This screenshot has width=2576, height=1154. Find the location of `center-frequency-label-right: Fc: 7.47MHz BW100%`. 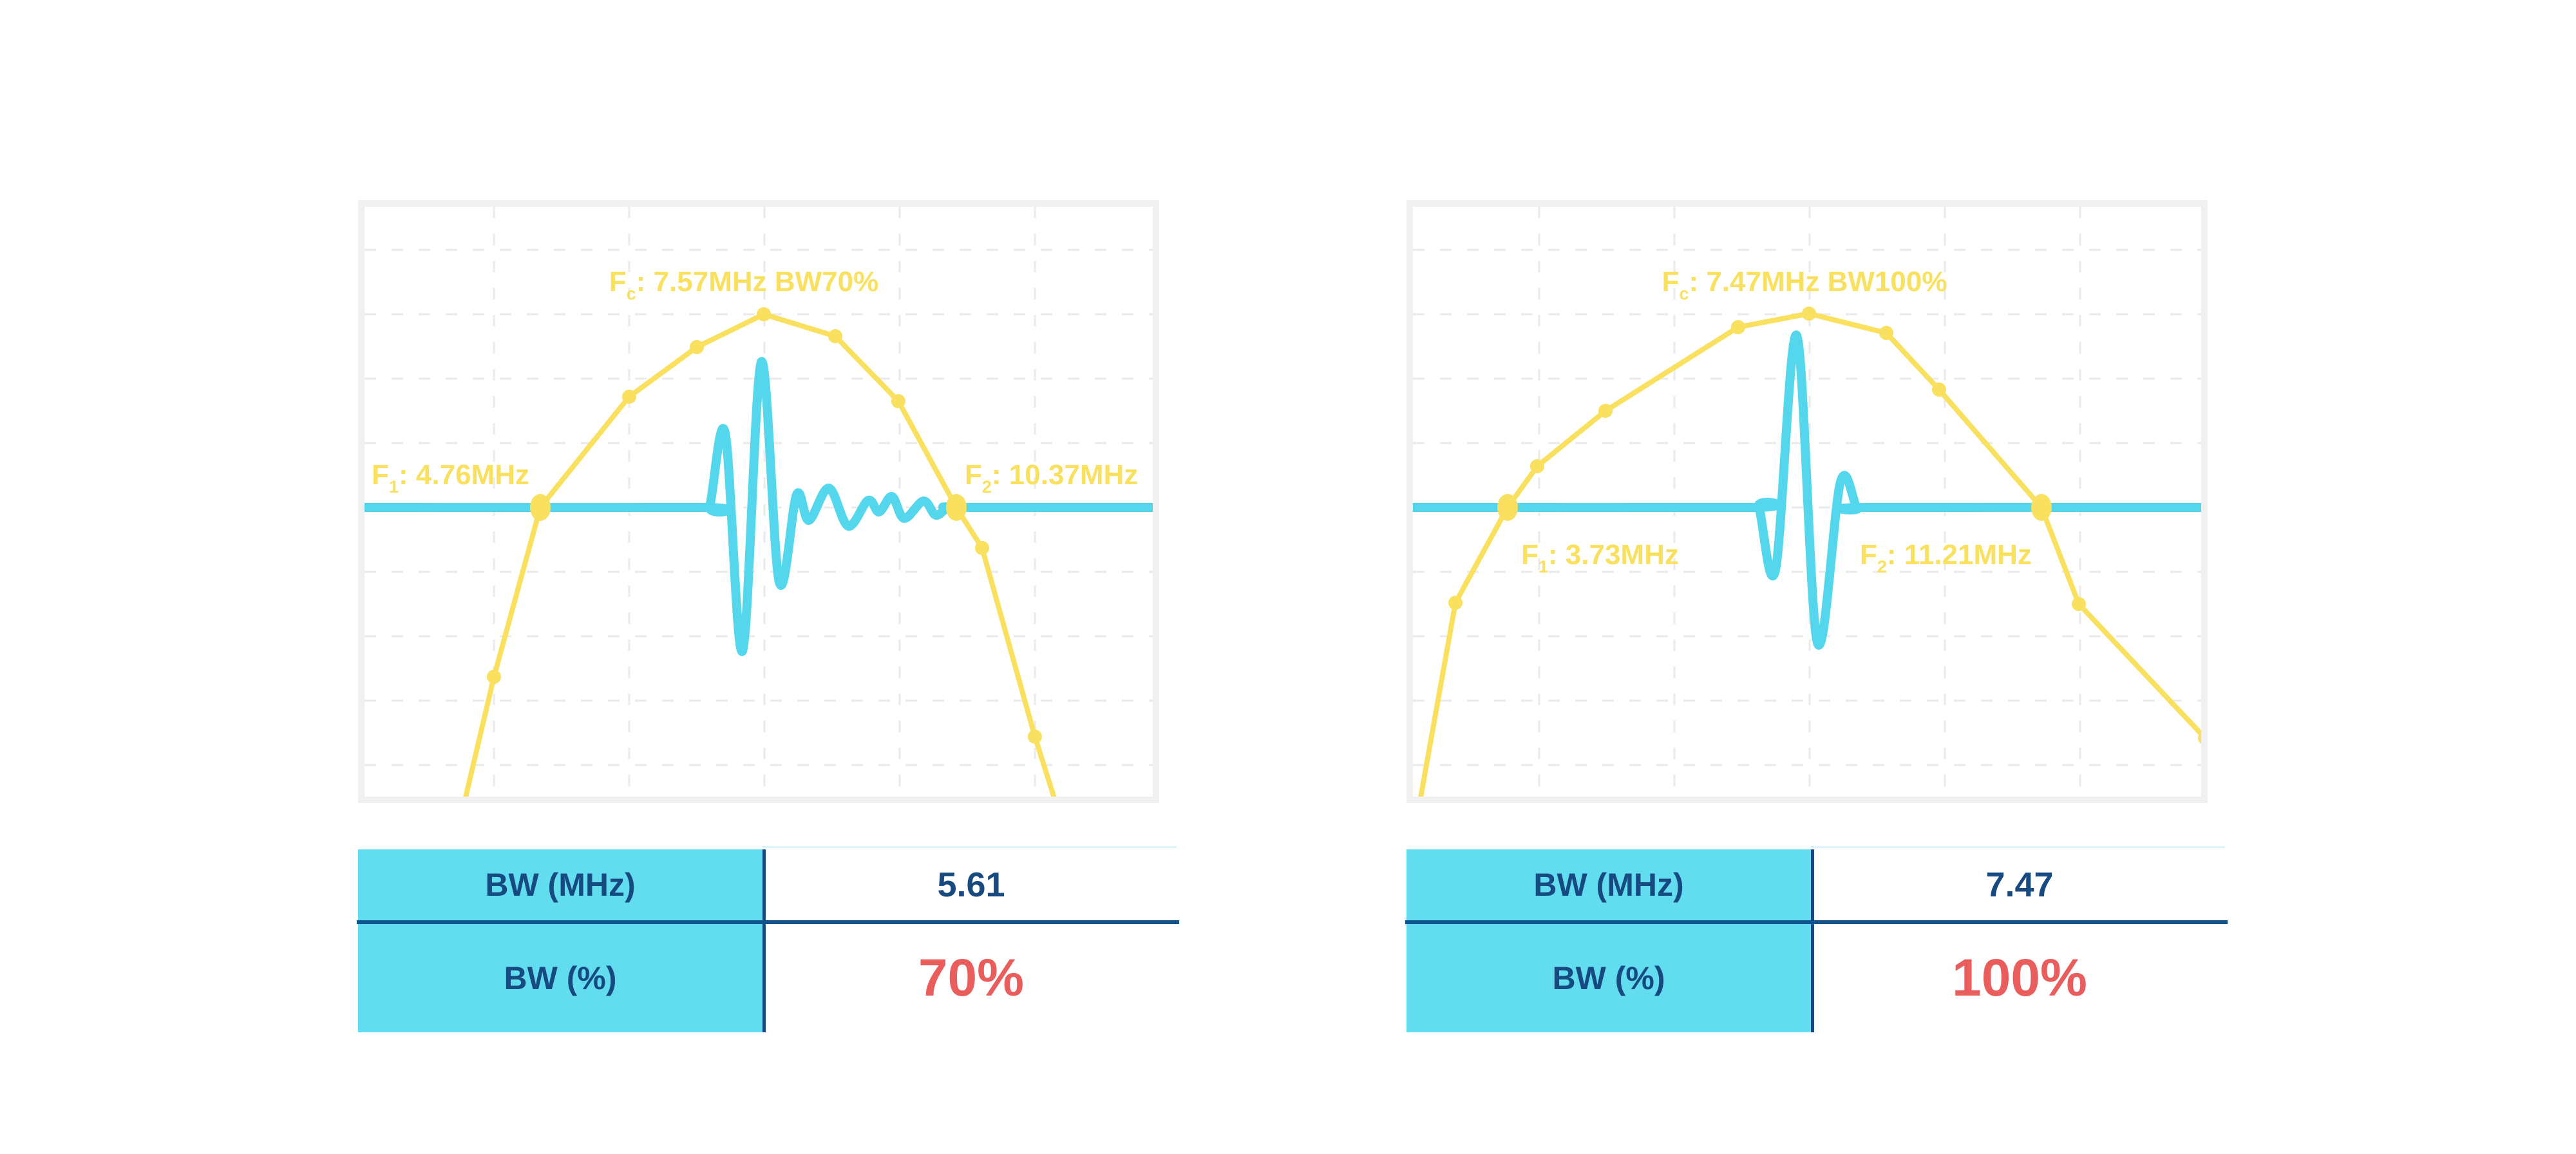

center-frequency-label-right: Fc: 7.47MHz BW100% is located at coordinates (1805, 284).